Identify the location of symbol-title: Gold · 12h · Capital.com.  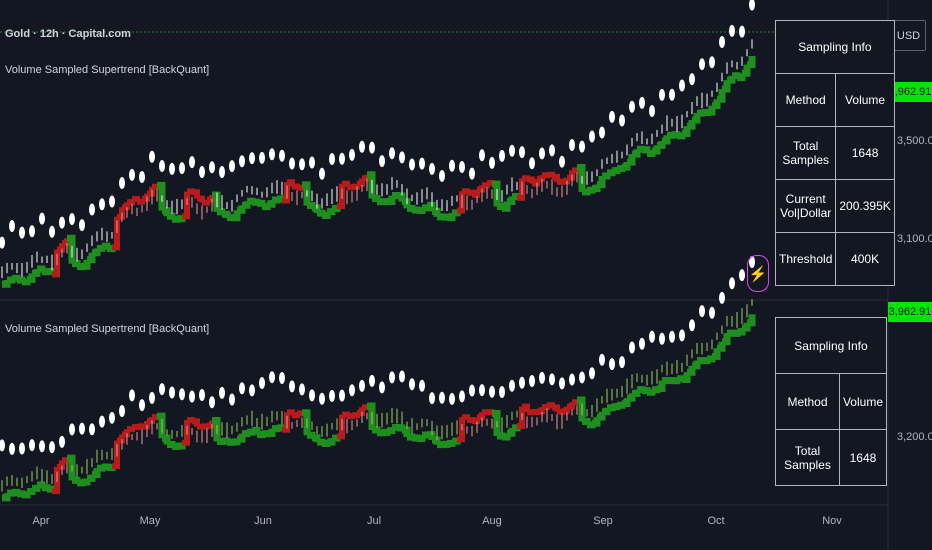
(68, 34).